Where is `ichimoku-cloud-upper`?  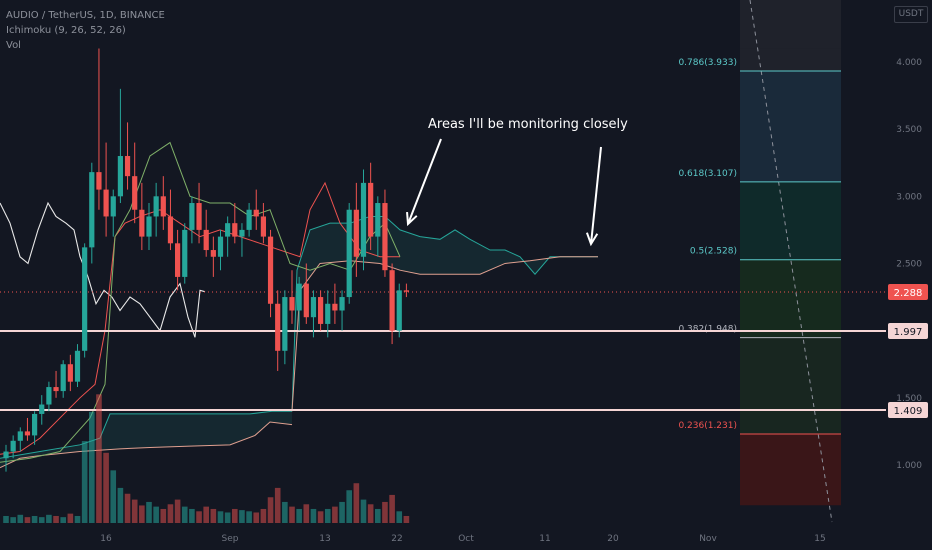 ichimoku-cloud-upper is located at coordinates (445, 314).